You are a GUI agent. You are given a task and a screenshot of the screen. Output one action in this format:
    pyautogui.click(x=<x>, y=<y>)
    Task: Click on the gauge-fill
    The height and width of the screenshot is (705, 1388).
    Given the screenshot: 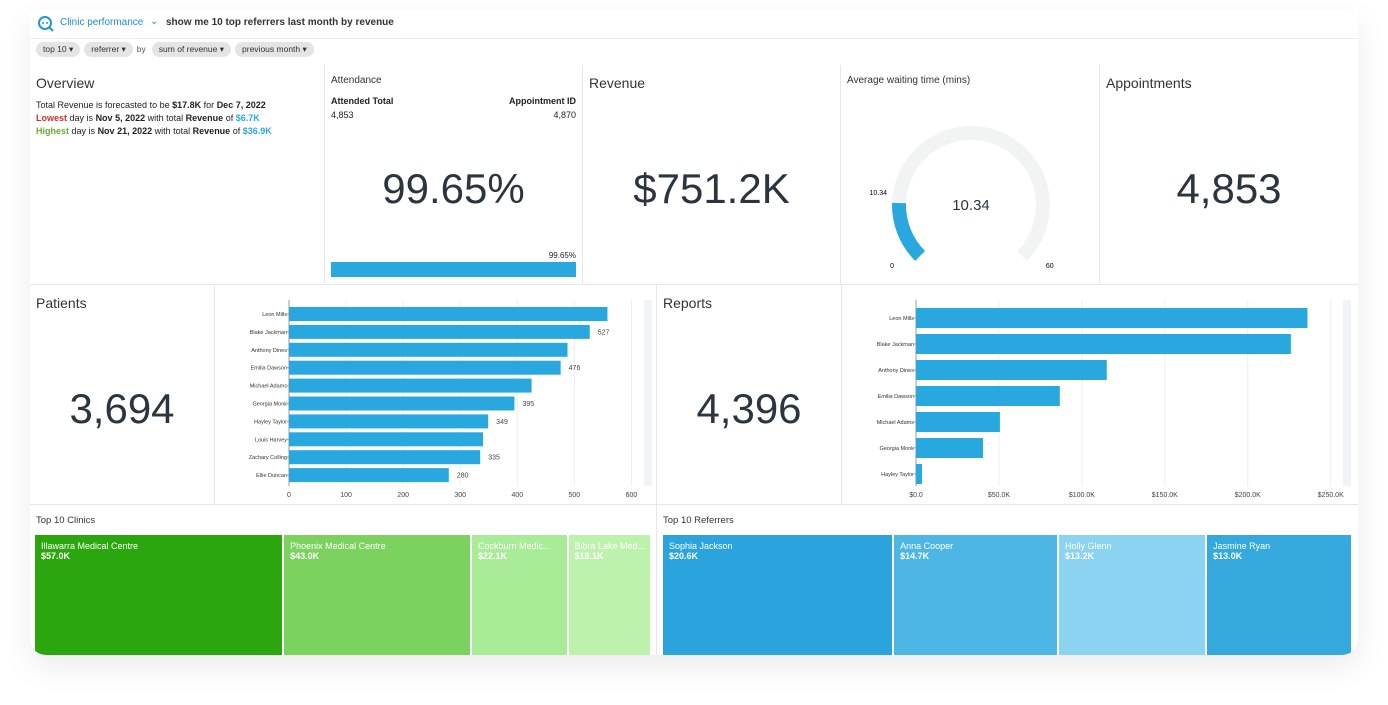 What is the action you would take?
    pyautogui.click(x=909, y=231)
    